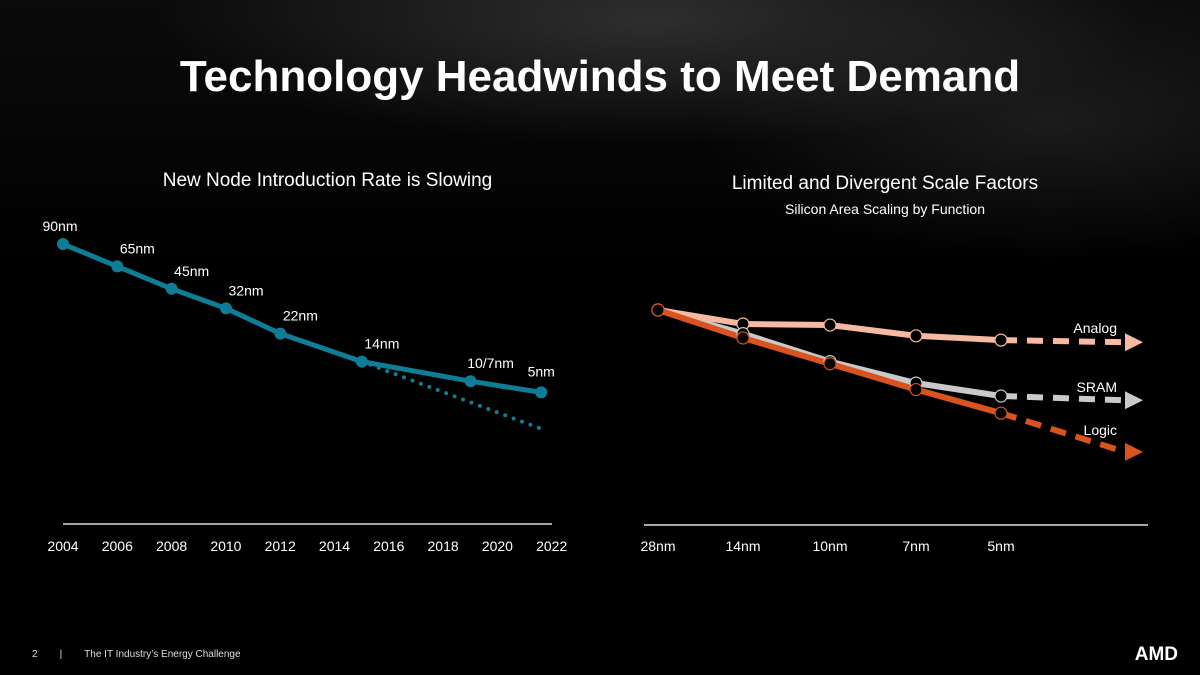 This screenshot has height=675, width=1200. I want to click on series-label: Analog, so click(1095, 328).